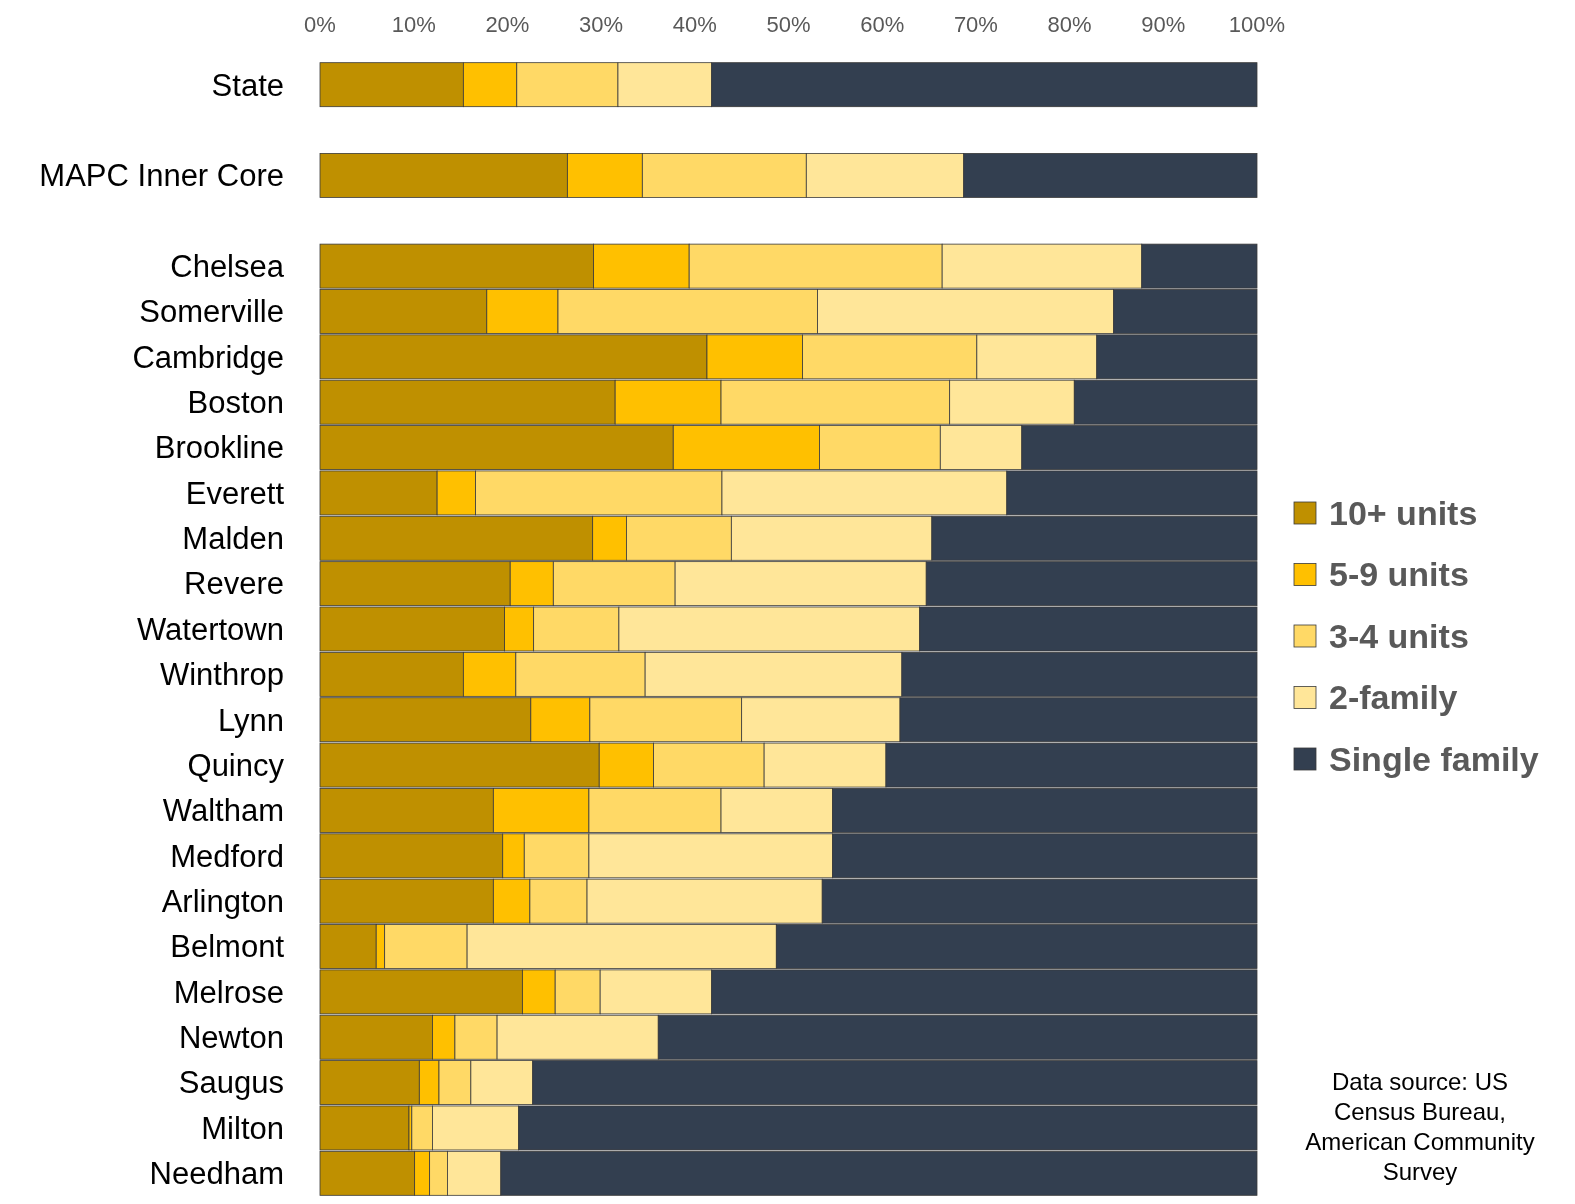 The image size is (1575, 1204). What do you see at coordinates (1393, 697) in the screenshot?
I see `legend-label: 2-family` at bounding box center [1393, 697].